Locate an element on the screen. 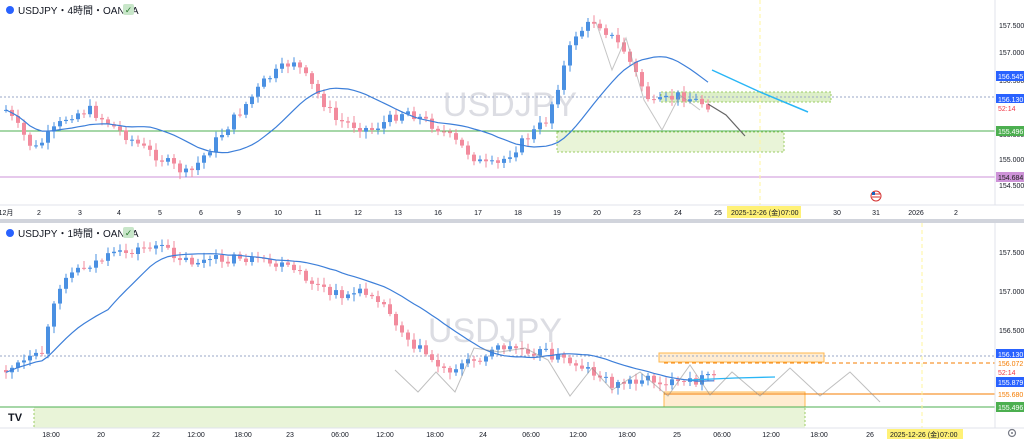 The width and height of the screenshot is (1024, 439). time-tick-label: 18 is located at coordinates (518, 213).